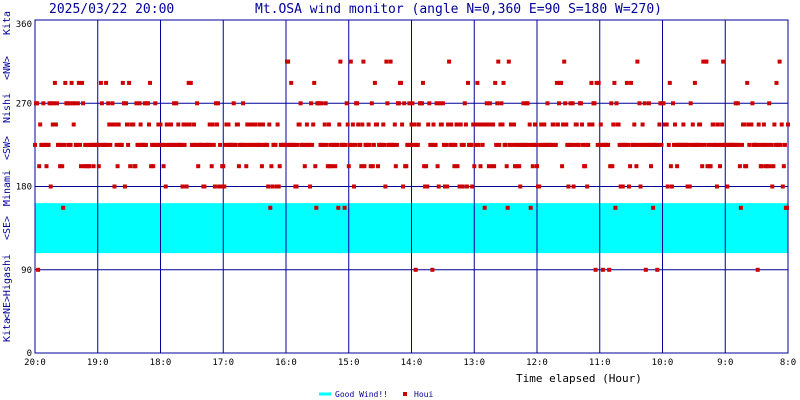  I want to click on x-tick-label: 10:0, so click(663, 363).